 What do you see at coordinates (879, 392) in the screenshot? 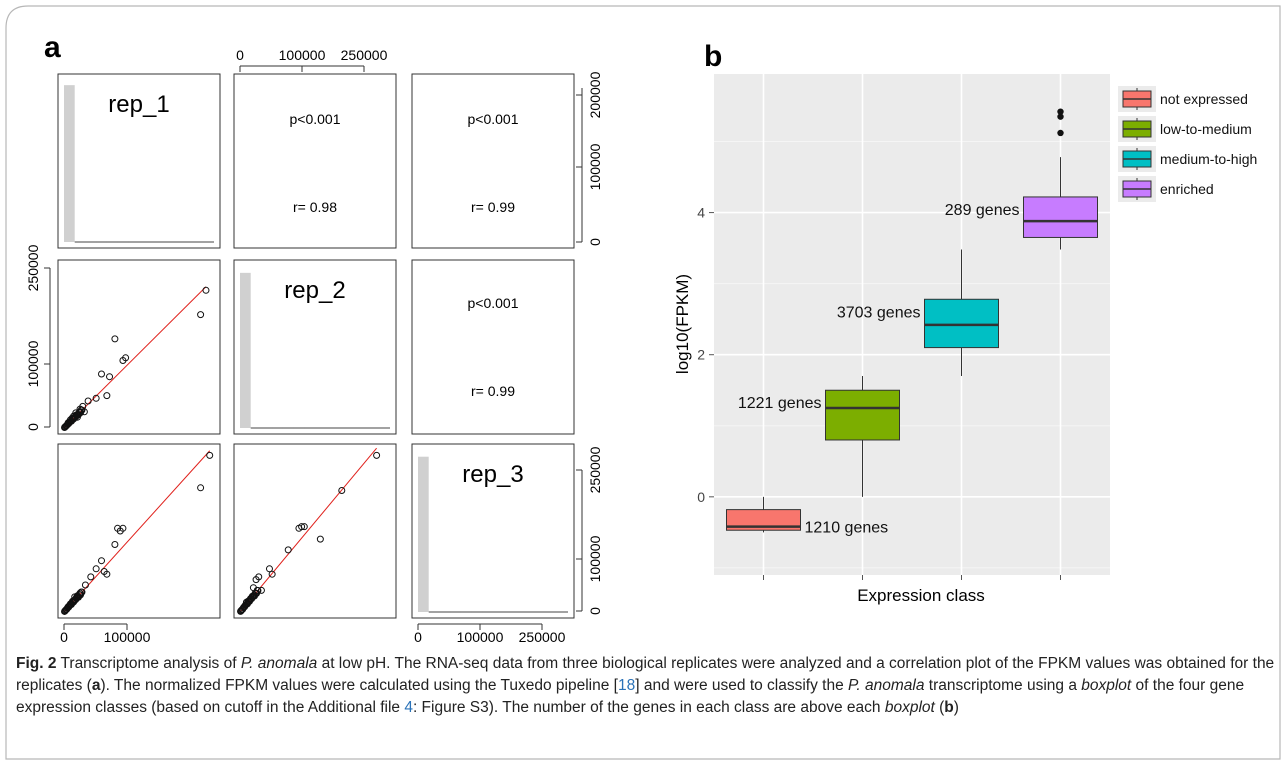
I see `boxplot-y-axis: 0 2 4` at bounding box center [879, 392].